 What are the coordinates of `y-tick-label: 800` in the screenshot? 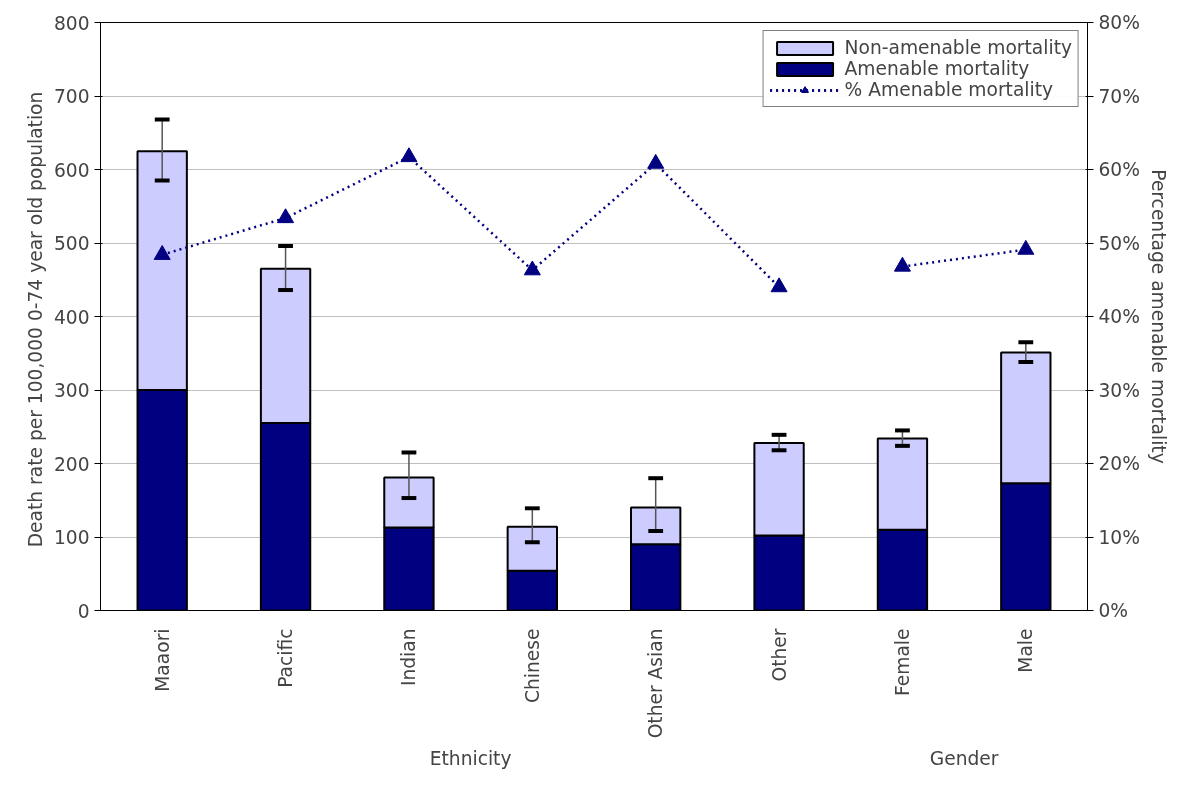 It's located at (71, 23).